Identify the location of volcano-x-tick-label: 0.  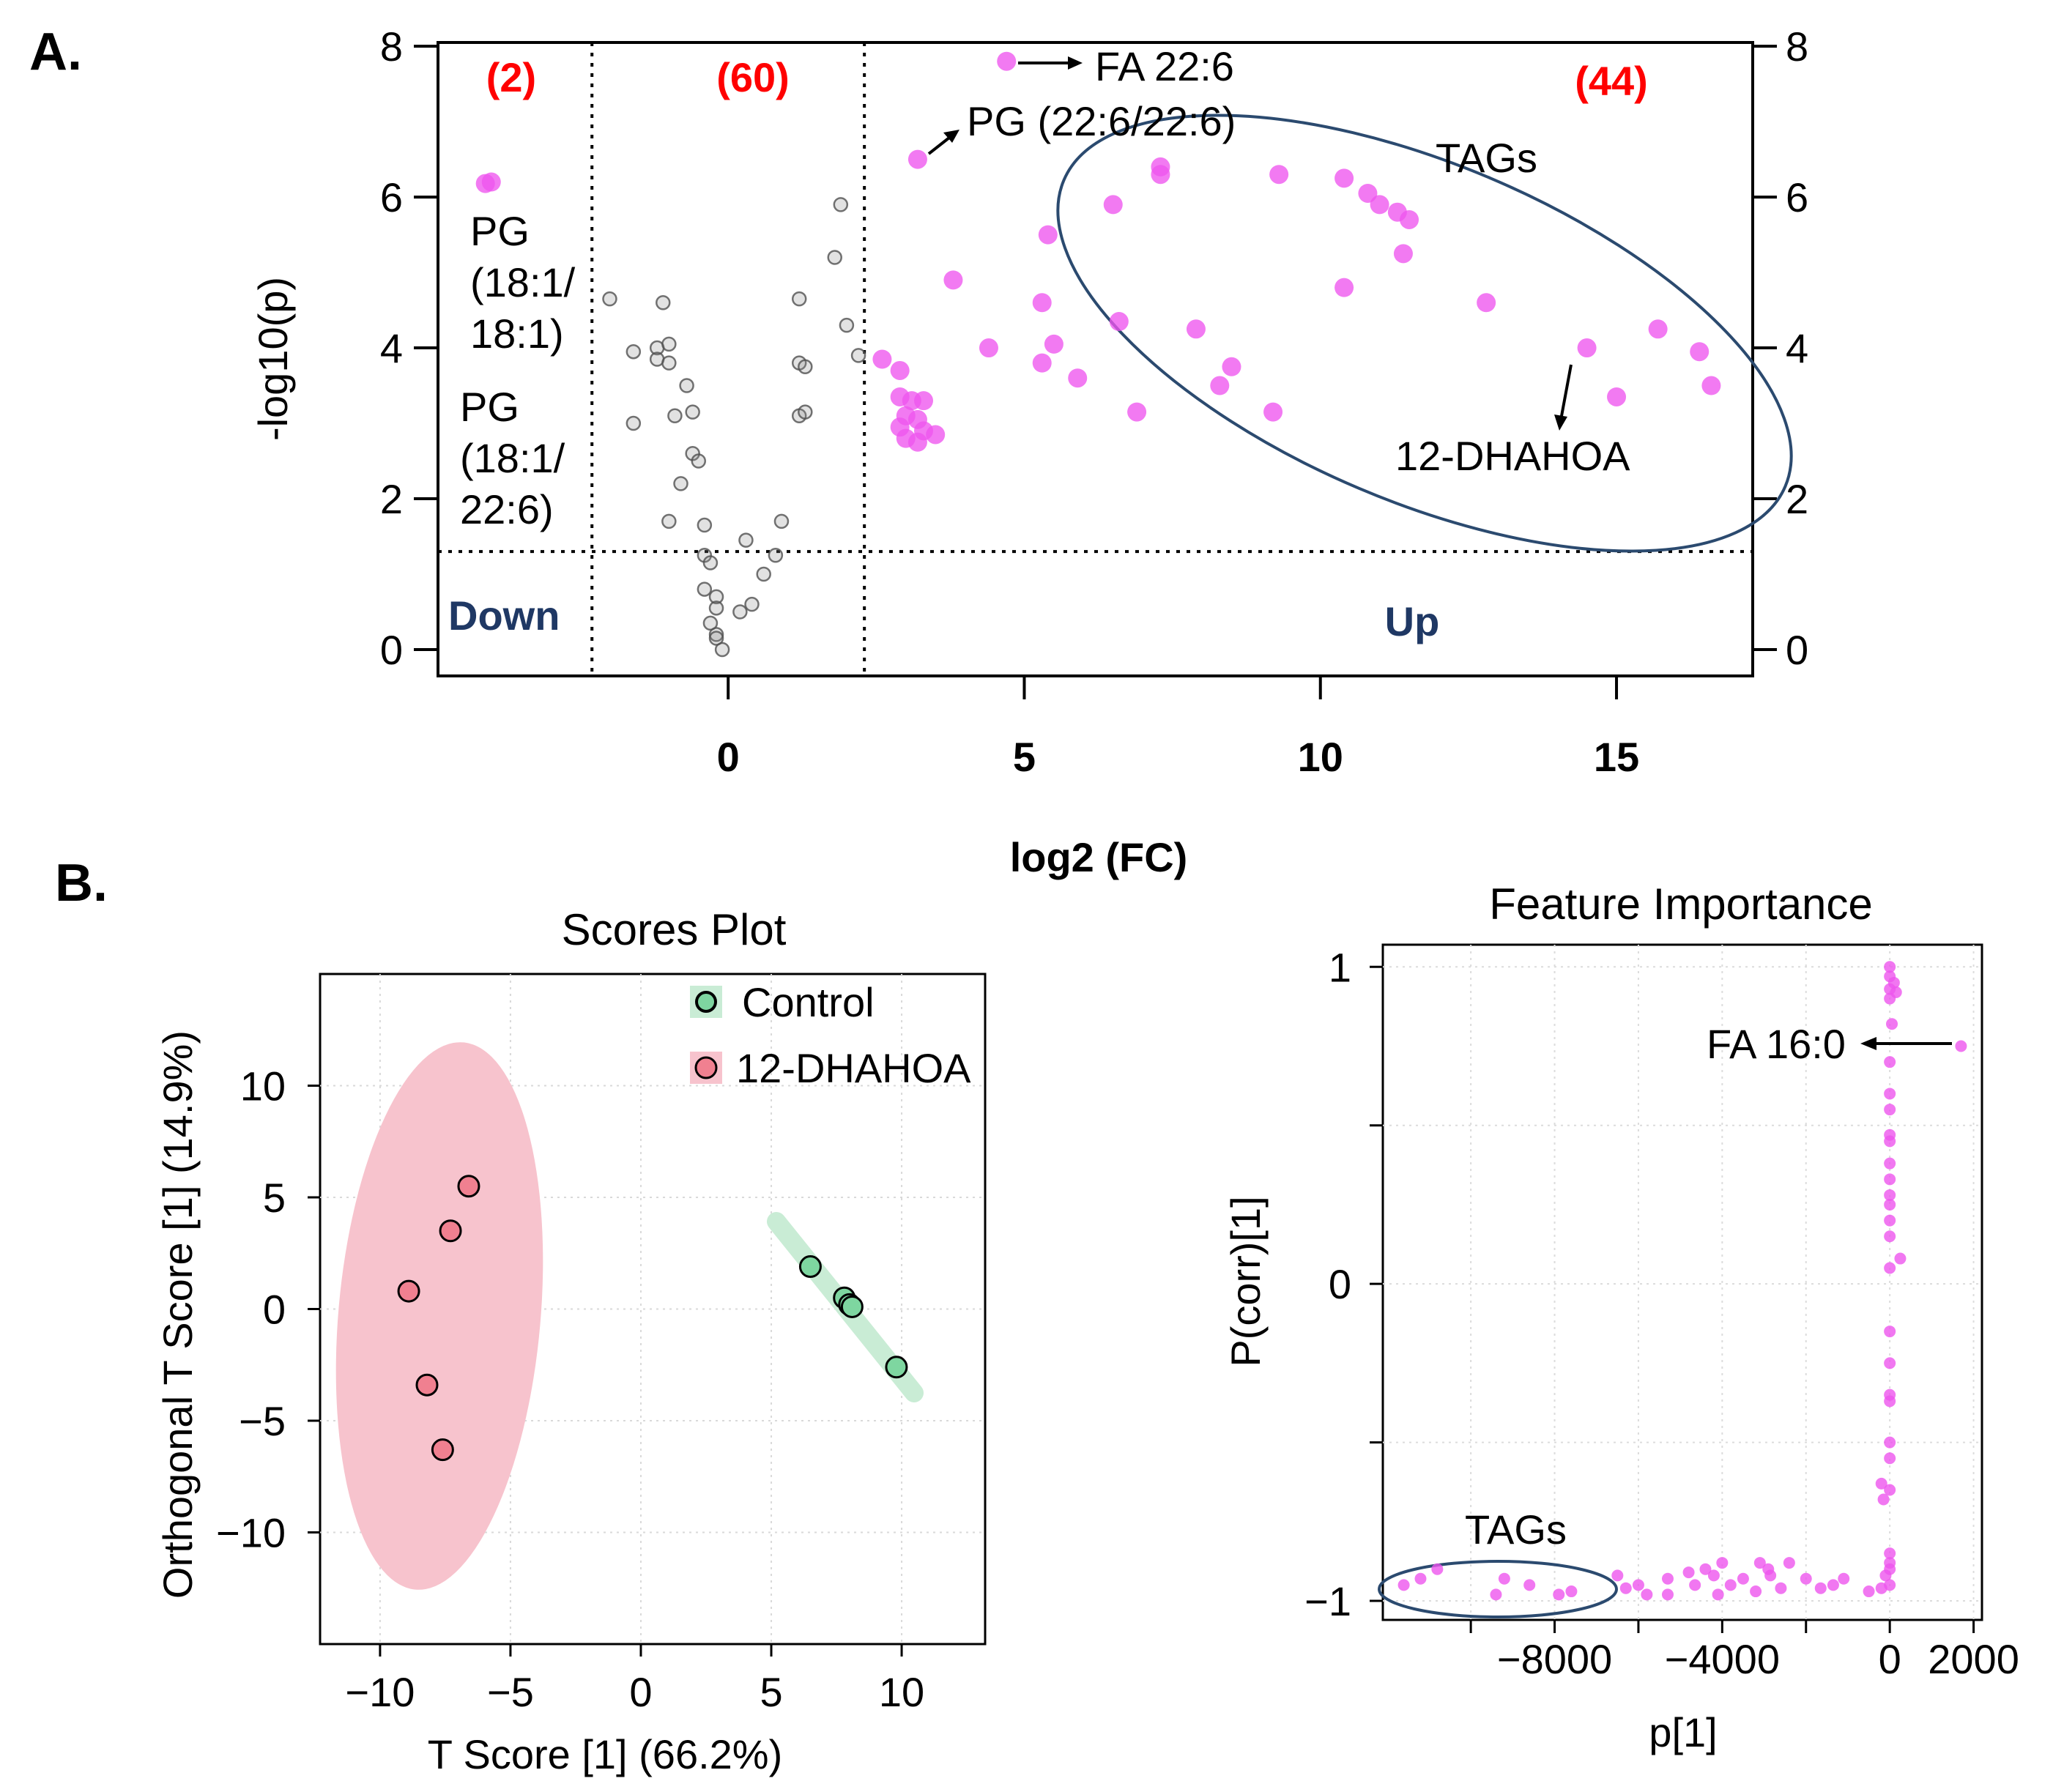
(728, 757).